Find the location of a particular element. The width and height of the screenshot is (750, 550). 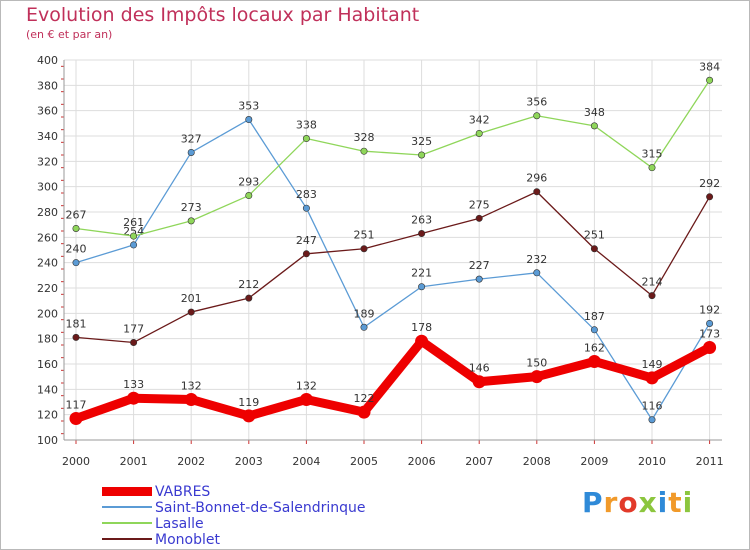

data-label-vabres: 150 is located at coordinates (536, 363).